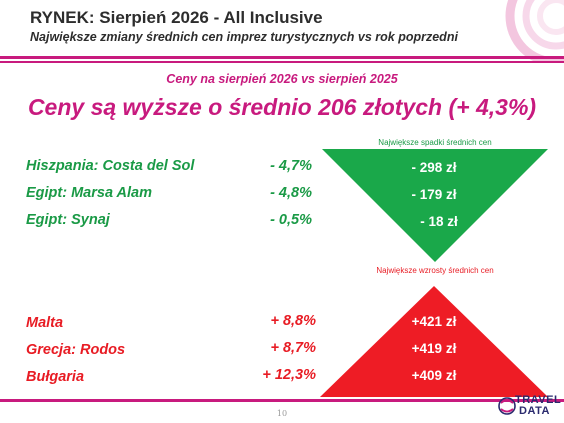  I want to click on increase-amount-3: +409 zł, so click(434, 375).